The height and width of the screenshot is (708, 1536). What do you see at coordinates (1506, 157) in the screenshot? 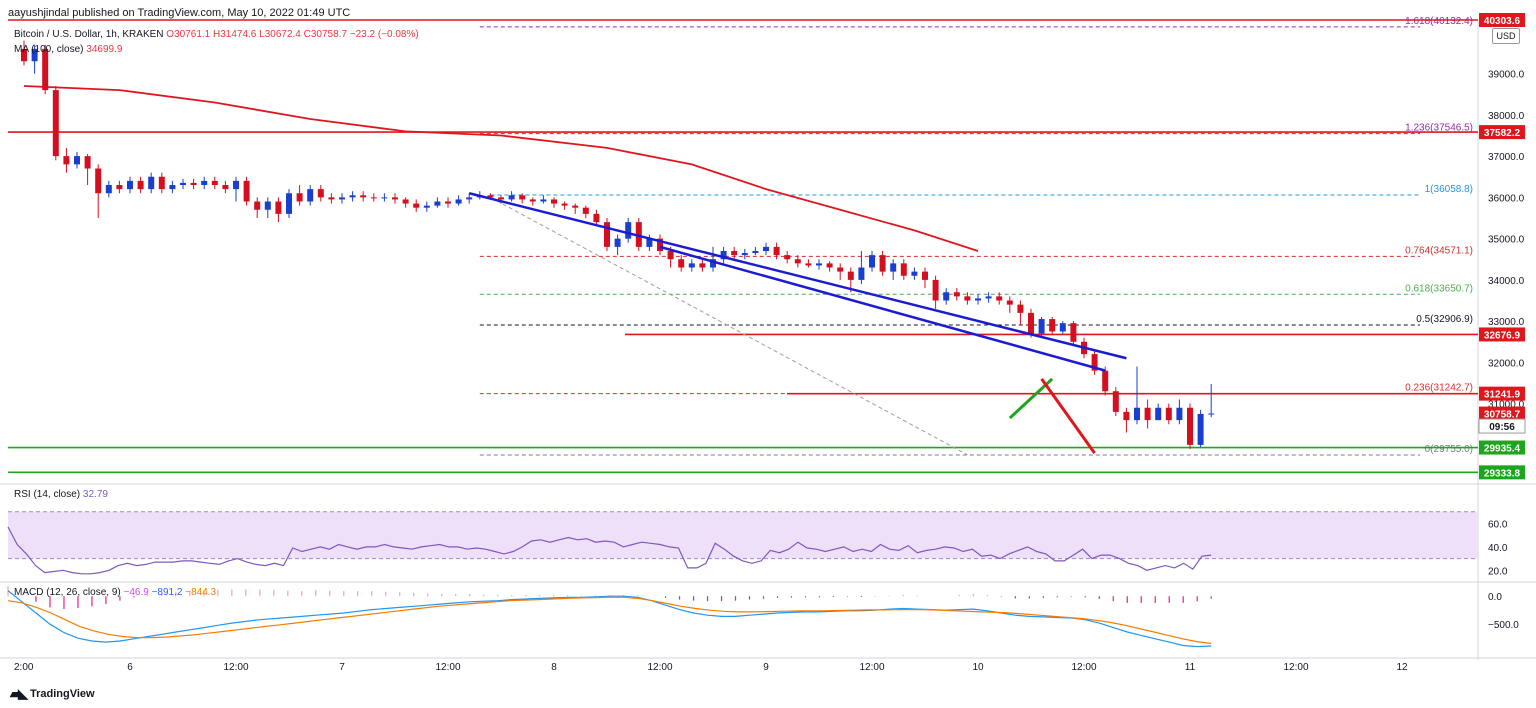
I see `price-tick-label: 37000.0` at bounding box center [1506, 157].